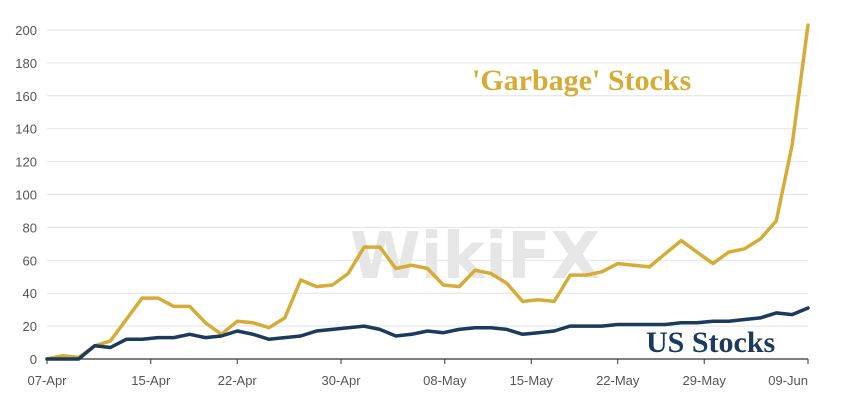  Describe the element at coordinates (710, 342) in the screenshot. I see `series-label-us: US Stocks` at that location.